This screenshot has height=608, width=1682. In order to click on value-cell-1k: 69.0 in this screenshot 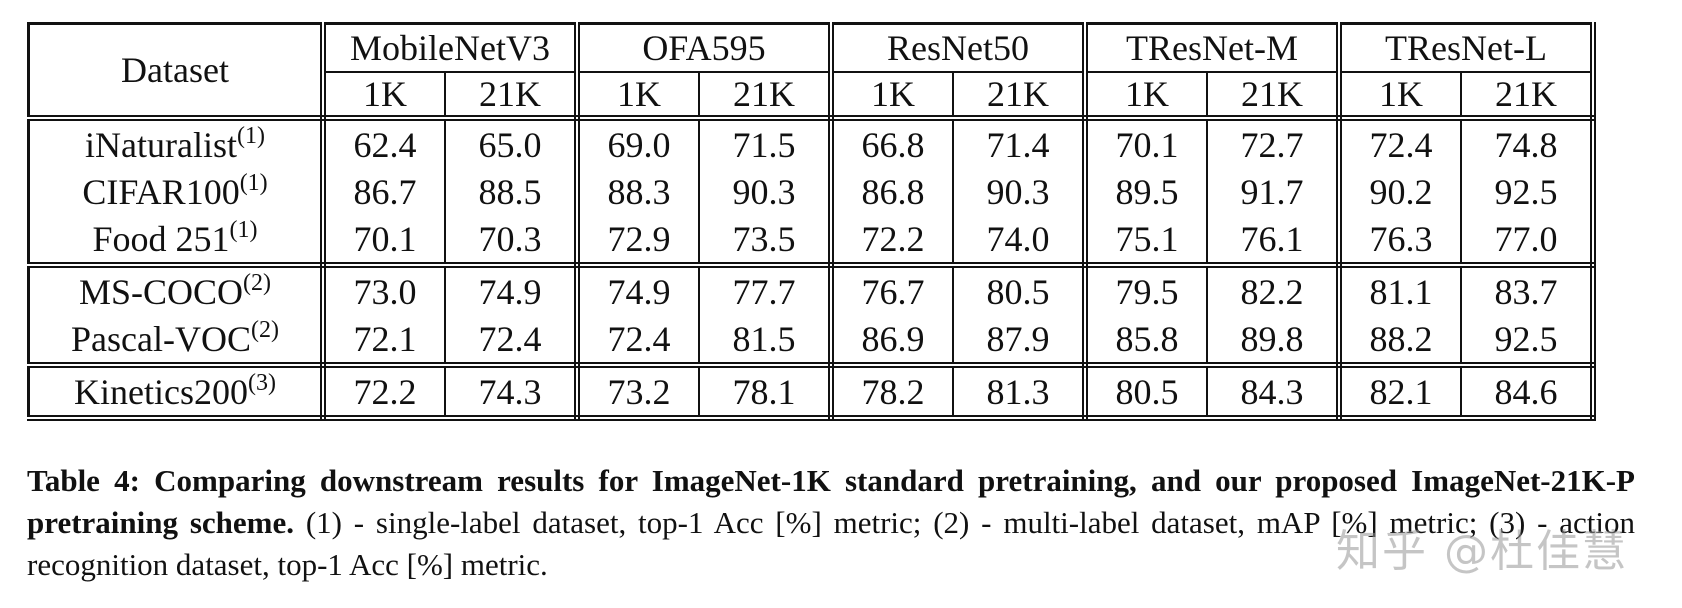, I will do `click(638, 143)`.